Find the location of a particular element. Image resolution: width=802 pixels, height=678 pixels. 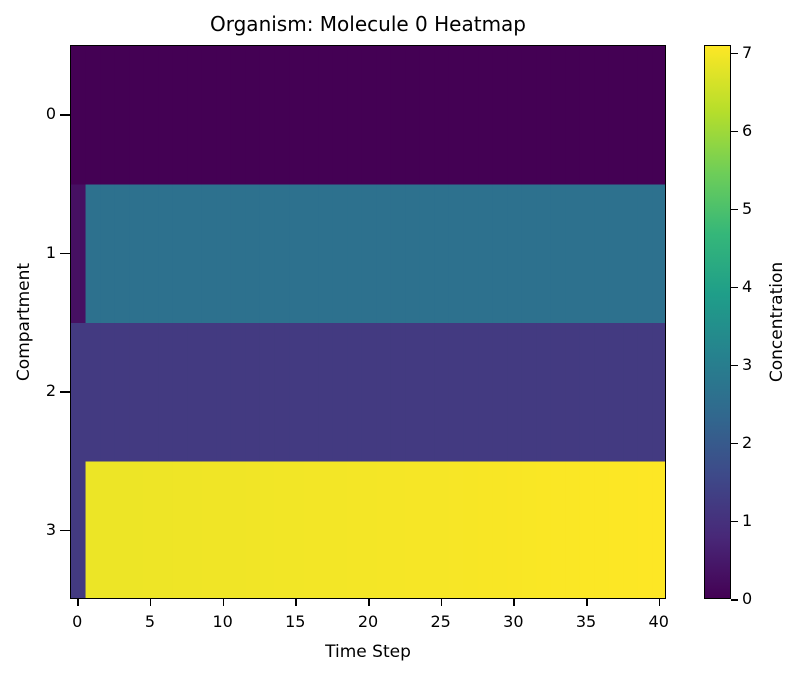

x-axis-label: Time Step is located at coordinates (368, 652).